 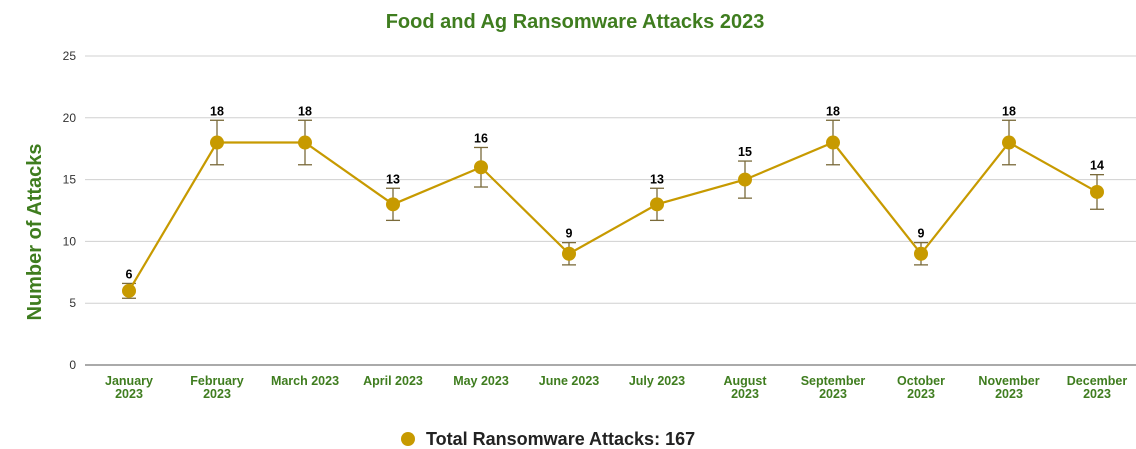 I want to click on x-tick-label-line: September, so click(x=833, y=381).